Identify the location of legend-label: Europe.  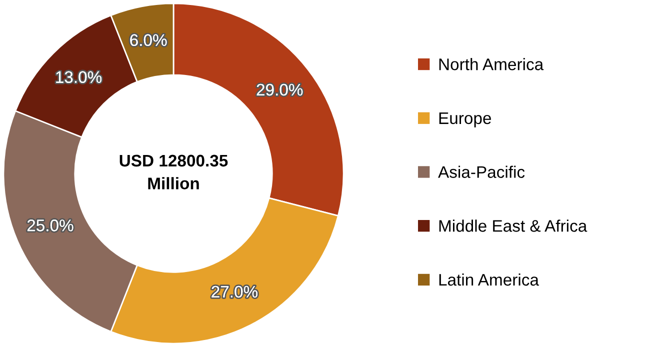
(465, 120).